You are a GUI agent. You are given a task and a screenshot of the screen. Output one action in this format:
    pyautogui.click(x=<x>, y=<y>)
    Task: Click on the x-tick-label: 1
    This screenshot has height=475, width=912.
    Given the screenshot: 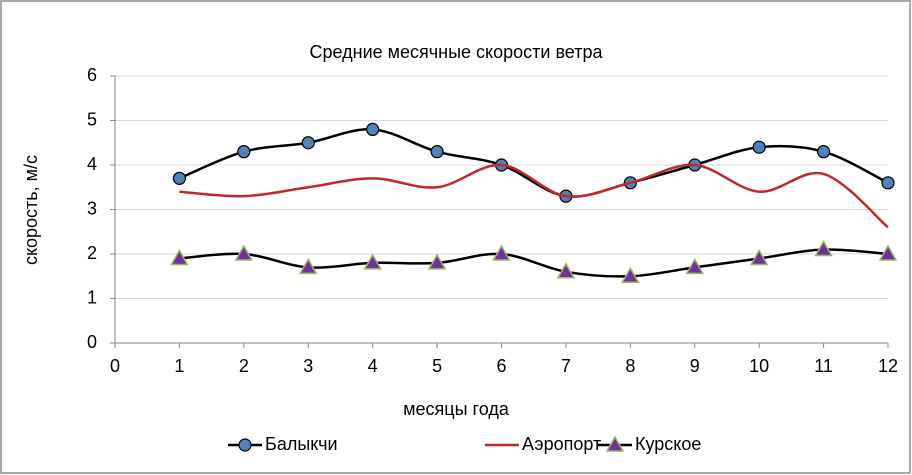 What is the action you would take?
    pyautogui.click(x=179, y=366)
    